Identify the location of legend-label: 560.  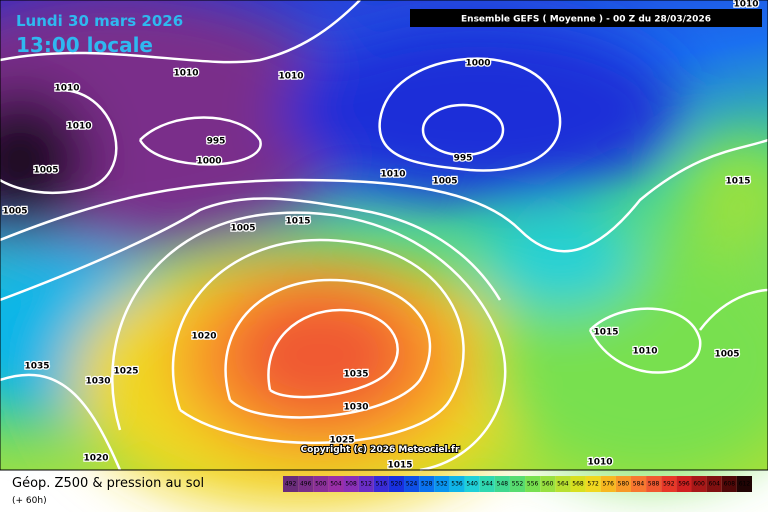
(548, 484).